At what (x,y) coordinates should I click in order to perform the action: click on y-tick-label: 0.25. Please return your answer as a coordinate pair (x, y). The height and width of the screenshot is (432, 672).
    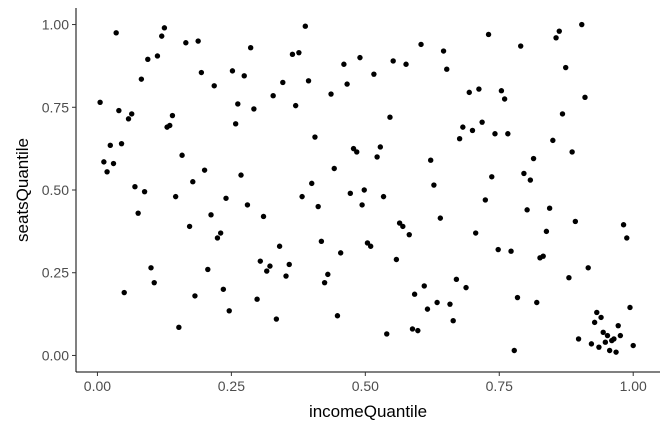
    Looking at the image, I should click on (55, 273).